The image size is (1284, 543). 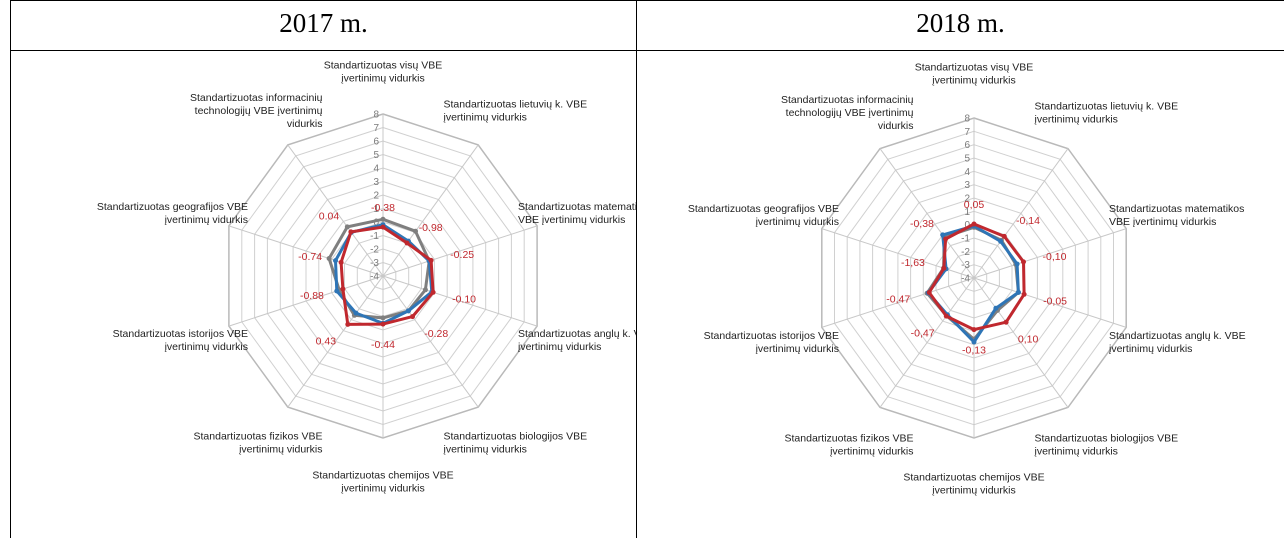 I want to click on data-label: -0.88, so click(x=312, y=296).